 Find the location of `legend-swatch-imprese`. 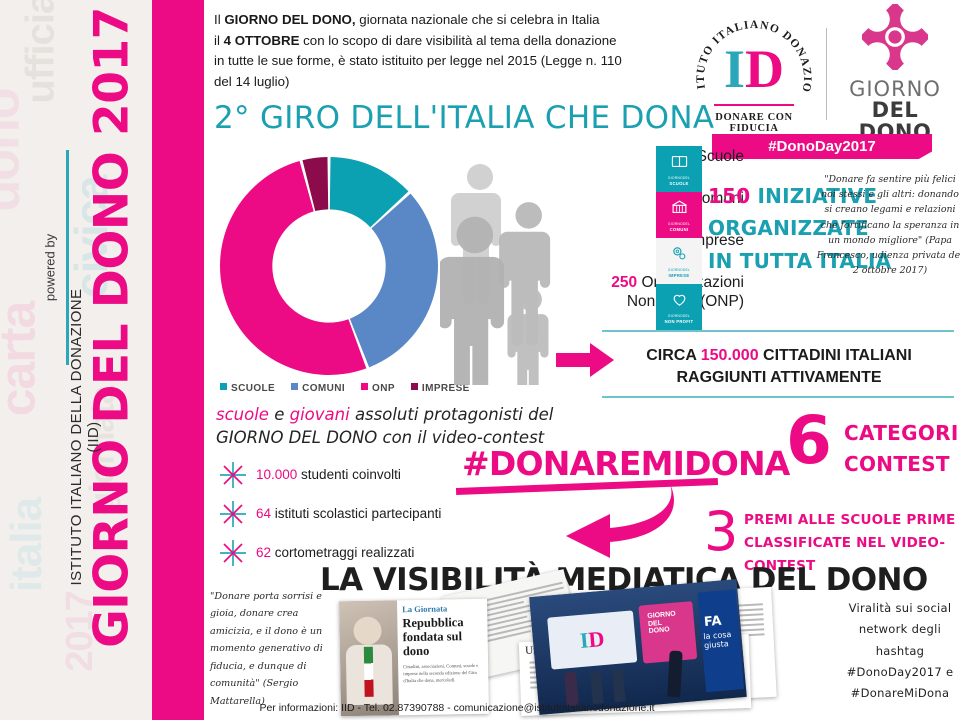

legend-swatch-imprese is located at coordinates (414, 386).